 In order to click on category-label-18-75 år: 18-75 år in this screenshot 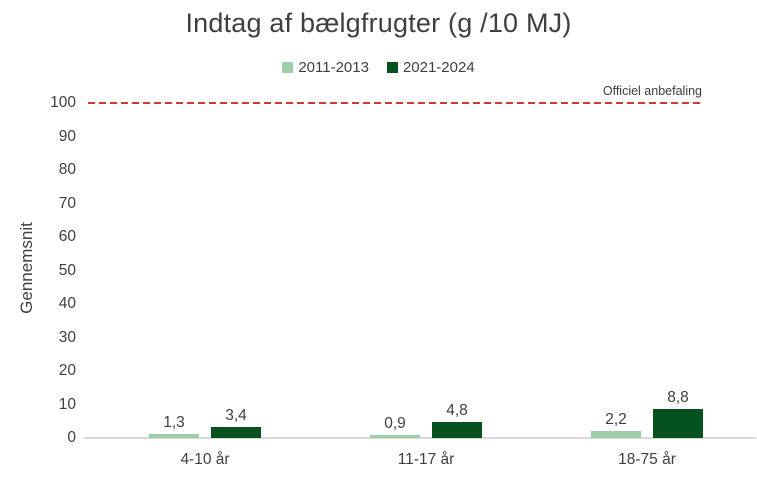, I will do `click(647, 459)`.